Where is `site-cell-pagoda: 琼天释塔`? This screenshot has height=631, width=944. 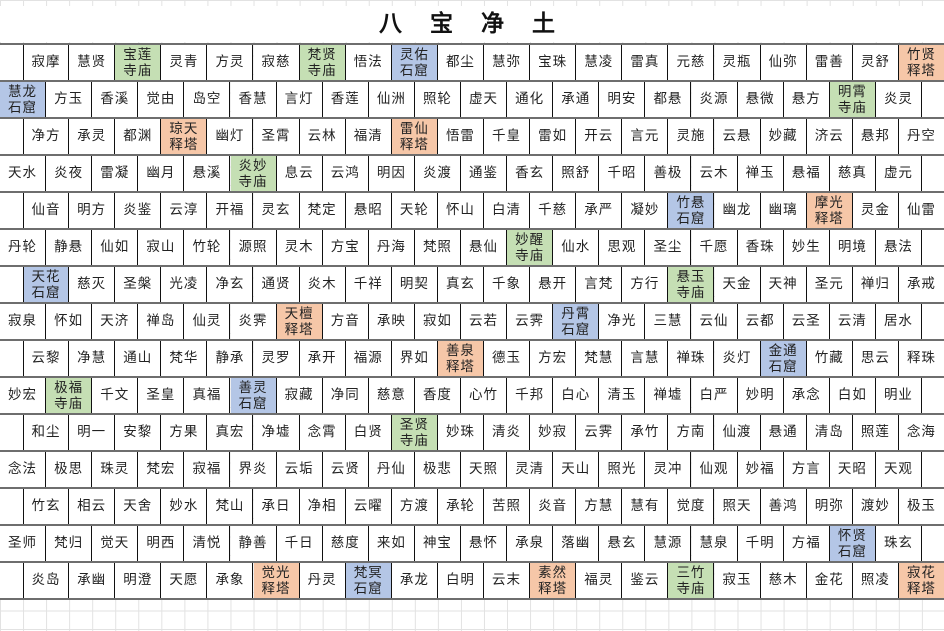 site-cell-pagoda: 琼天释塔 is located at coordinates (184, 136).